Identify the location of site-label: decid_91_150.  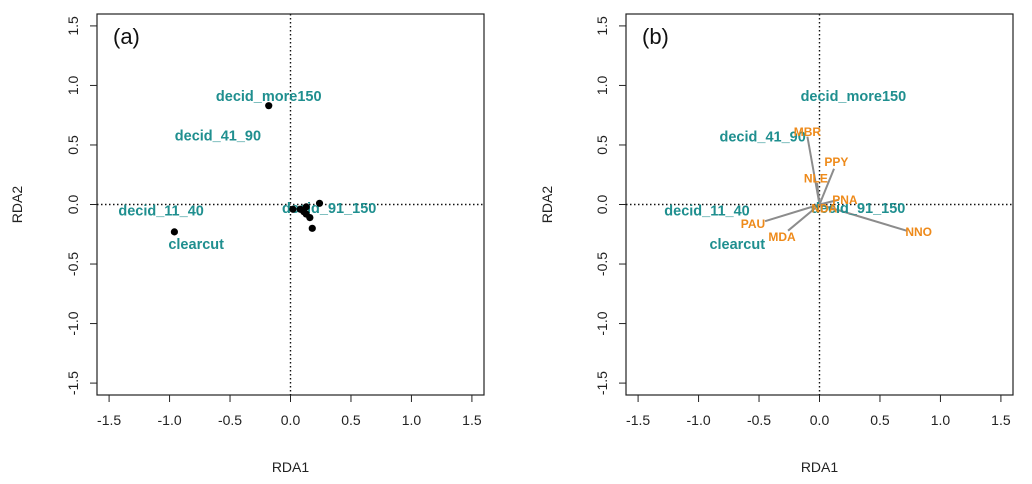
(858, 209).